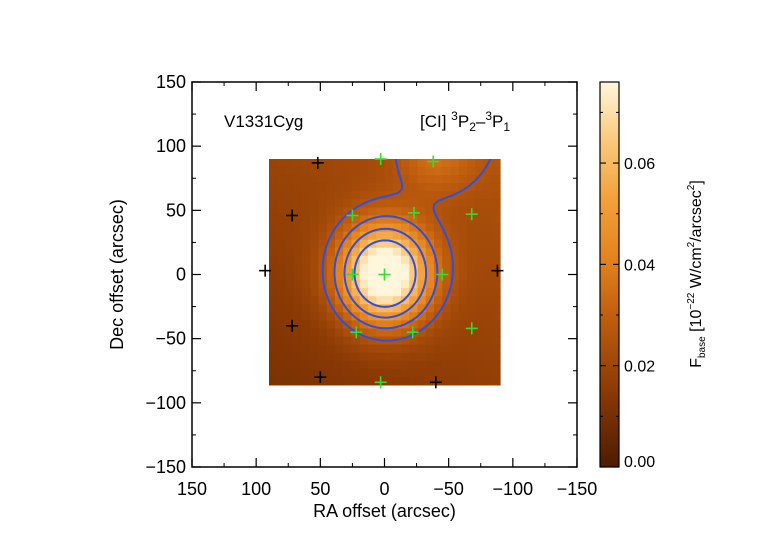 The image size is (770, 550). Describe the element at coordinates (639, 367) in the screenshot. I see `colorbar-tick-label: 0.02` at that location.